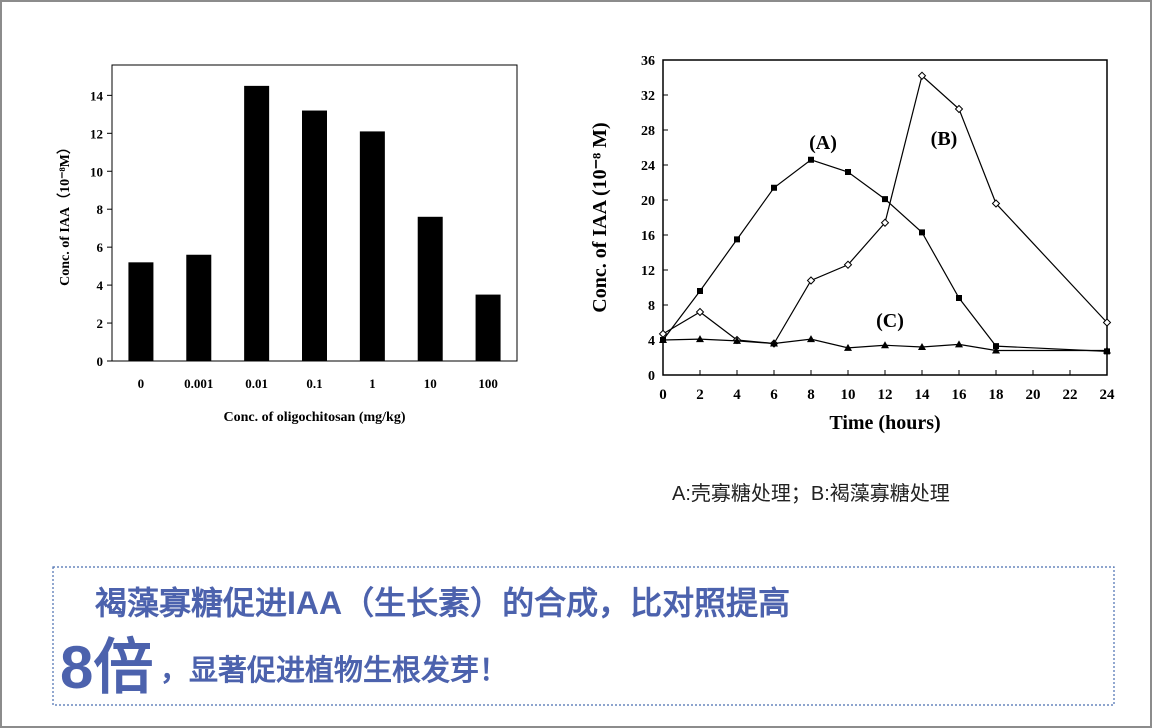 This screenshot has height=728, width=1152. Describe the element at coordinates (314, 383) in the screenshot. I see `x-tick-label: 0.1` at that location.